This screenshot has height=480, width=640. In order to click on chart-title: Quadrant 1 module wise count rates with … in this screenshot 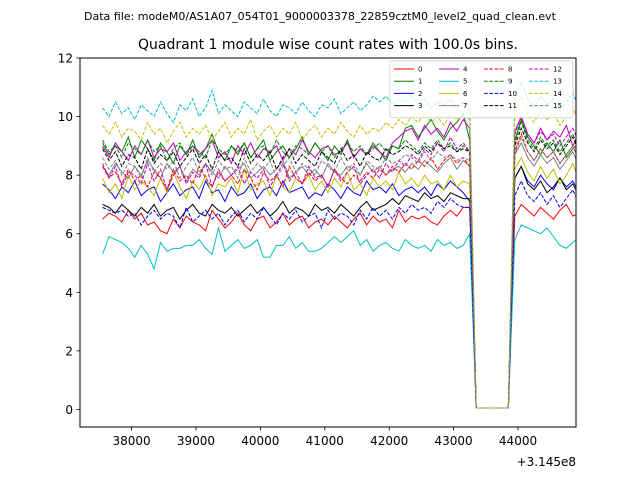, I will do `click(328, 45)`.